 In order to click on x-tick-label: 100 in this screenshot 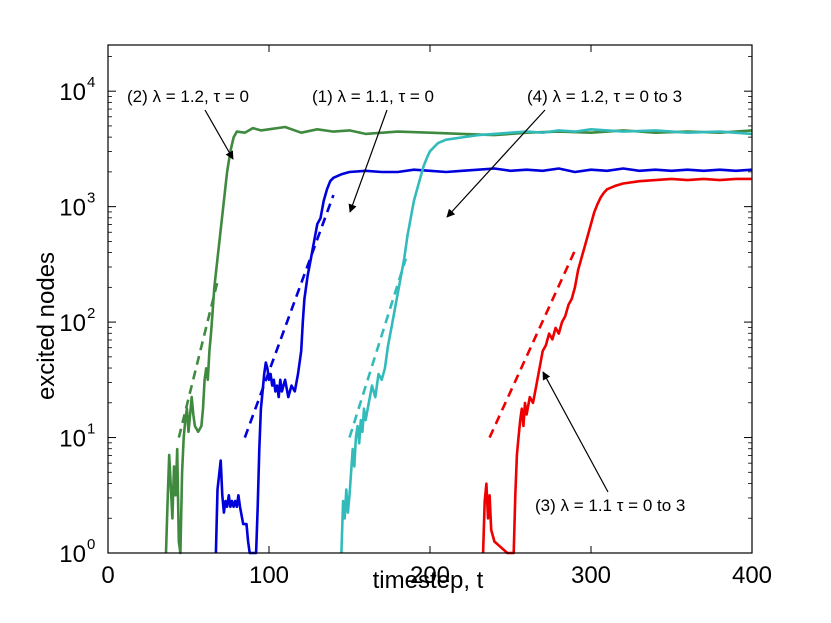, I will do `click(269, 575)`.